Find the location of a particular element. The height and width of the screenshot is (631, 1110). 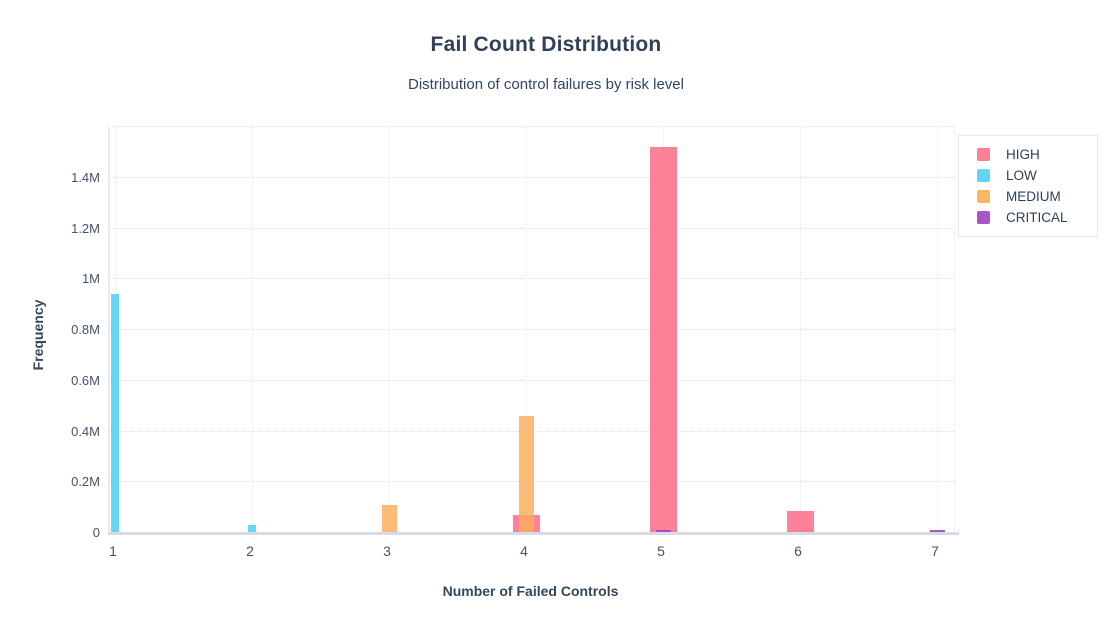

legend: HIGH LOW MEDIUM CRITICAL is located at coordinates (1028, 186).